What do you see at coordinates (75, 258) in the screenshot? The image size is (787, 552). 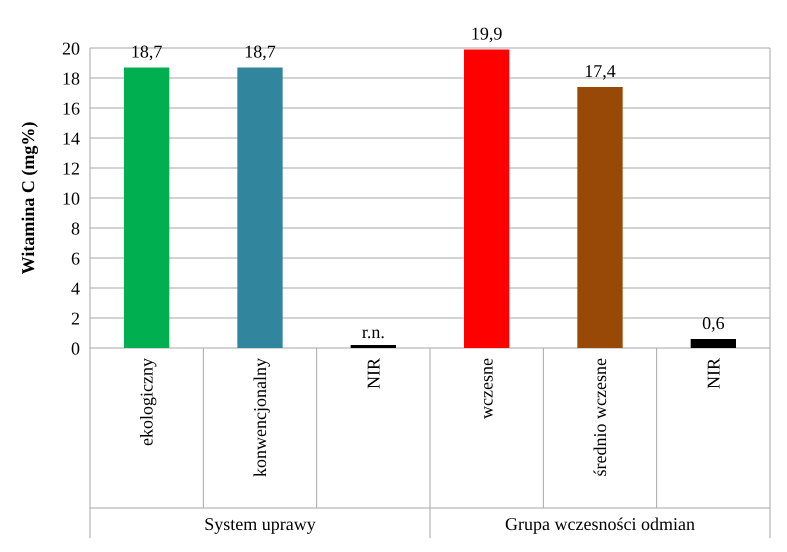 I see `y-tick-label: 6` at bounding box center [75, 258].